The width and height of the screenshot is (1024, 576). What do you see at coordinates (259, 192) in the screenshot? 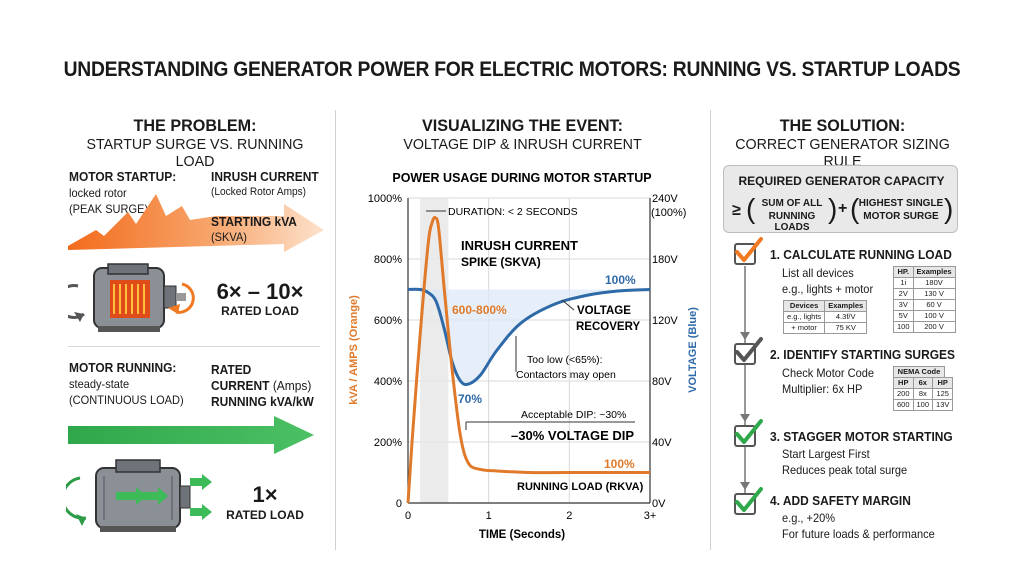
I see `inrush-sub: (Locked Rotor Amps)` at bounding box center [259, 192].